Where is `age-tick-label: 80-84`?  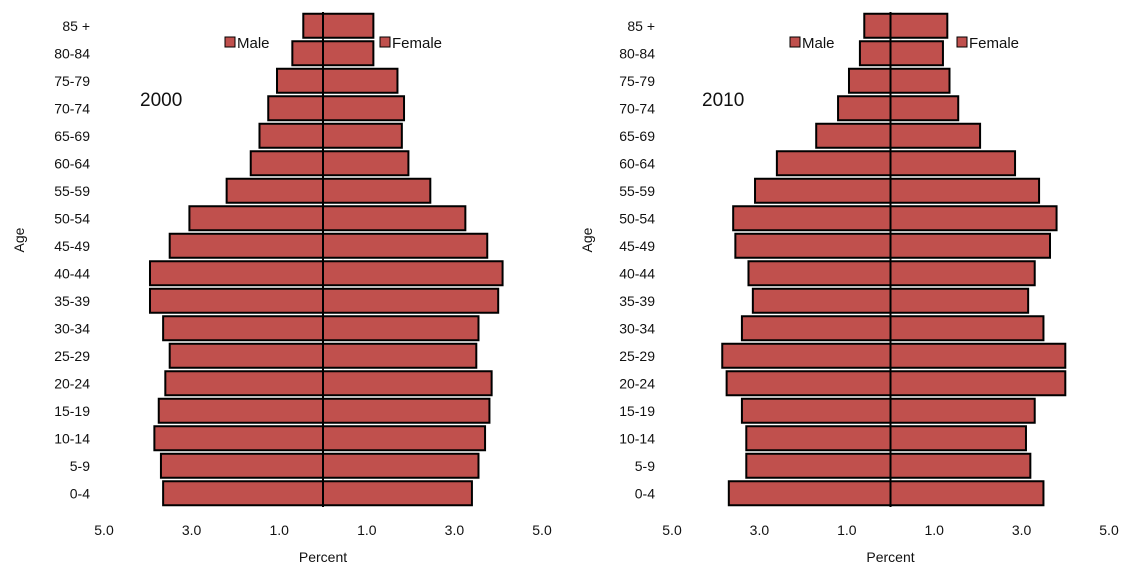
age-tick-label: 80-84 is located at coordinates (72, 53).